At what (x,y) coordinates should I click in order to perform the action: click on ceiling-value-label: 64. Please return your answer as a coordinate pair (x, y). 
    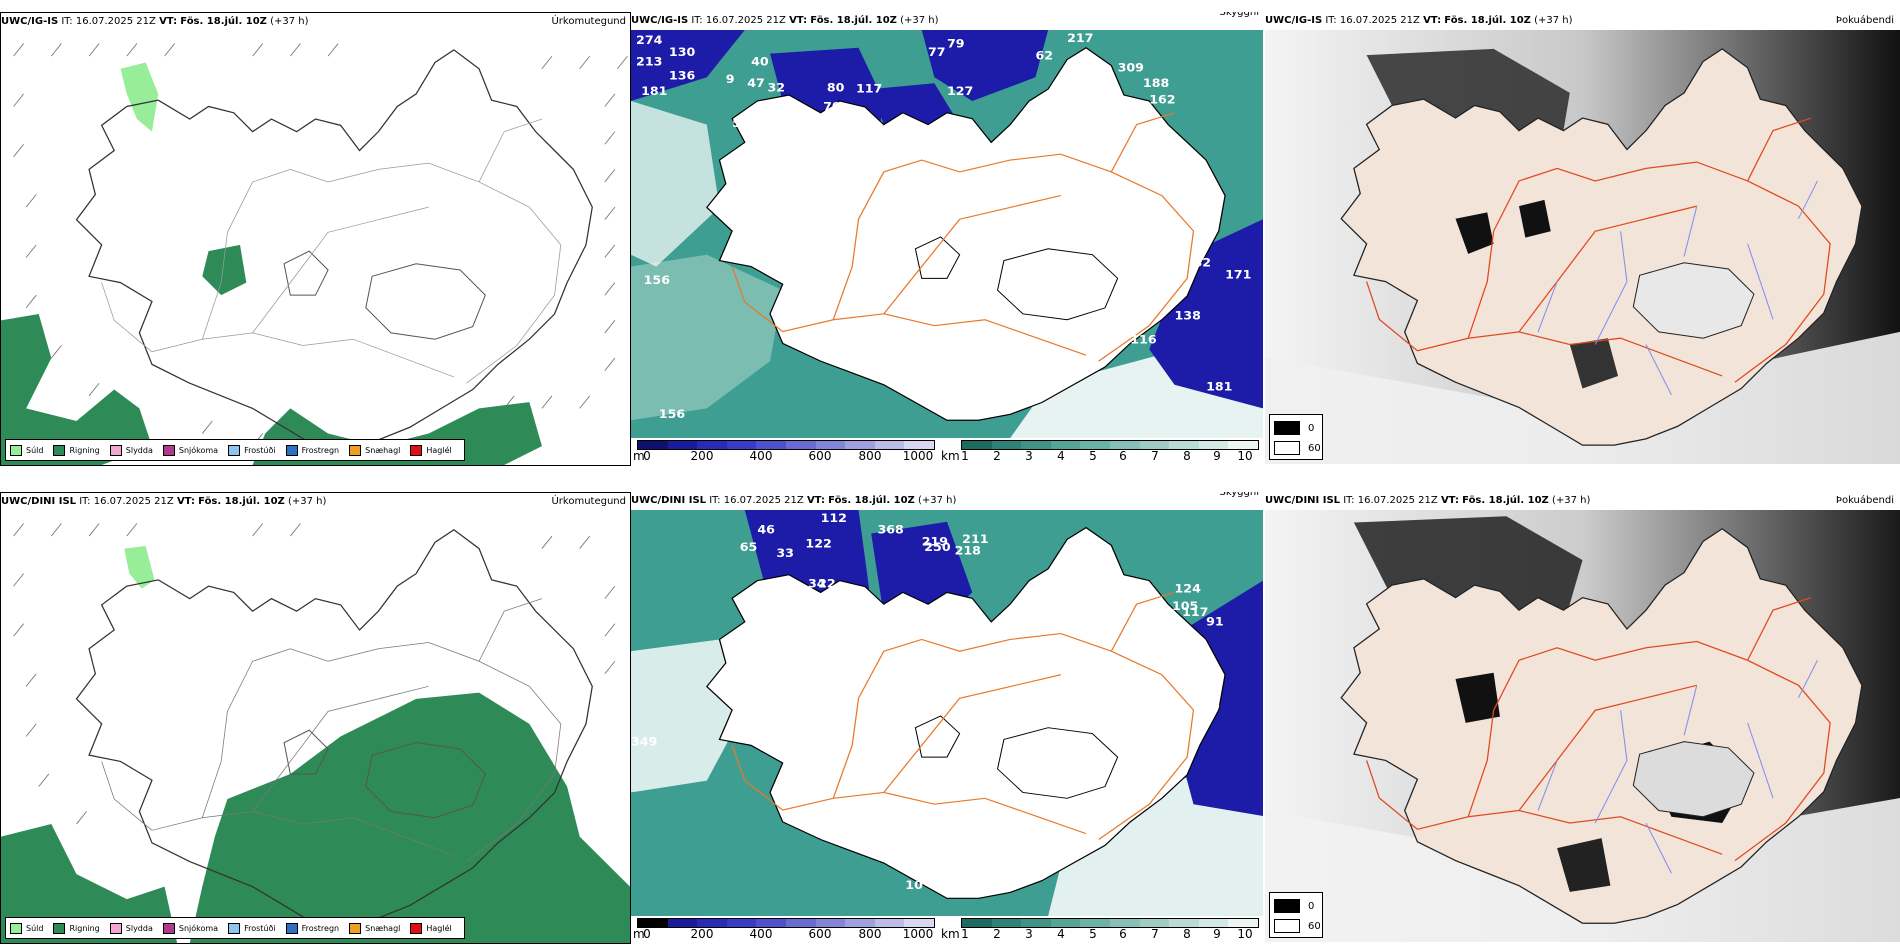
    Looking at the image, I should click on (899, 227).